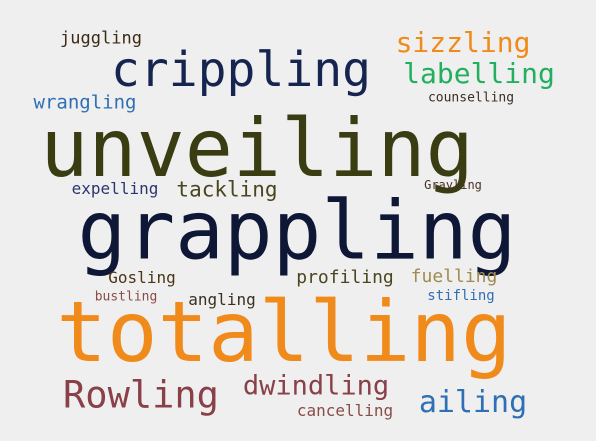 This screenshot has height=441, width=596. What do you see at coordinates (345, 410) in the screenshot?
I see `word-cancelling: cancelling` at bounding box center [345, 410].